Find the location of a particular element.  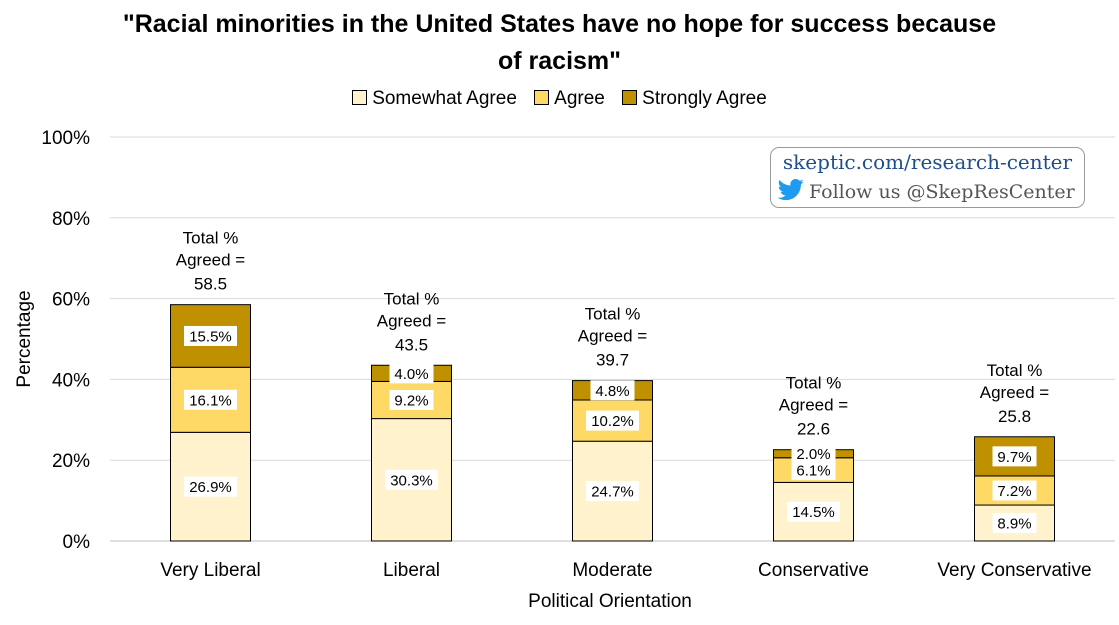

data-label: 2.0% is located at coordinates (813, 454).